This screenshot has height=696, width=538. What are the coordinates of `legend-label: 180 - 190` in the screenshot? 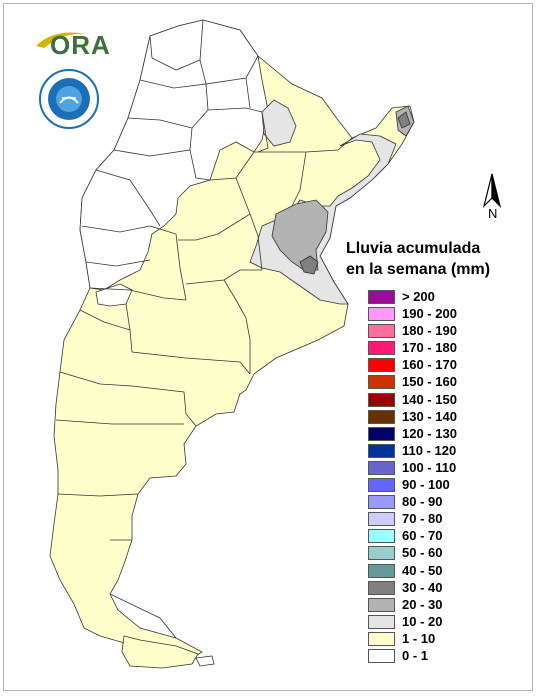 It's located at (429, 331).